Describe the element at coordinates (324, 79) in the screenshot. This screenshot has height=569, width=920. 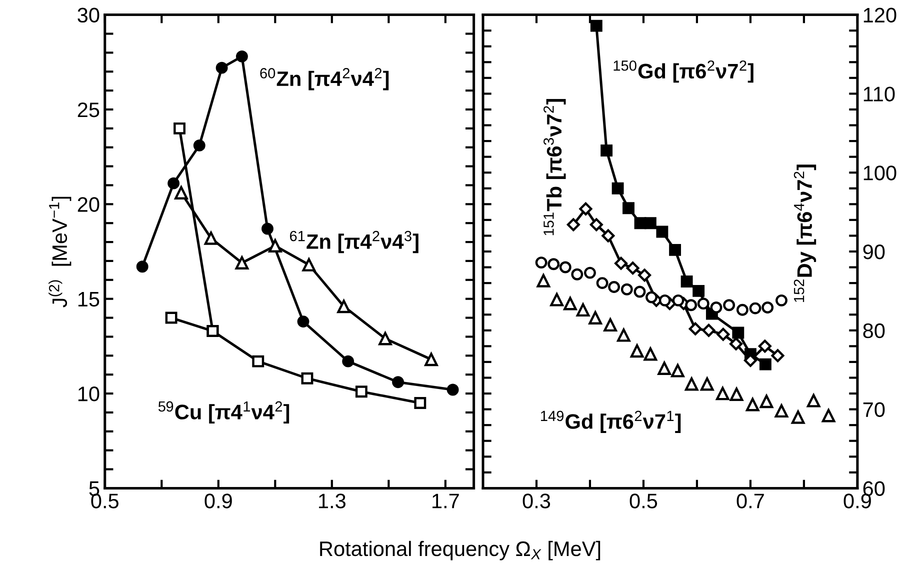
I see `series-label: $^{60}$Zn [π4$^{2}$ν4$^{2}$]` at that location.